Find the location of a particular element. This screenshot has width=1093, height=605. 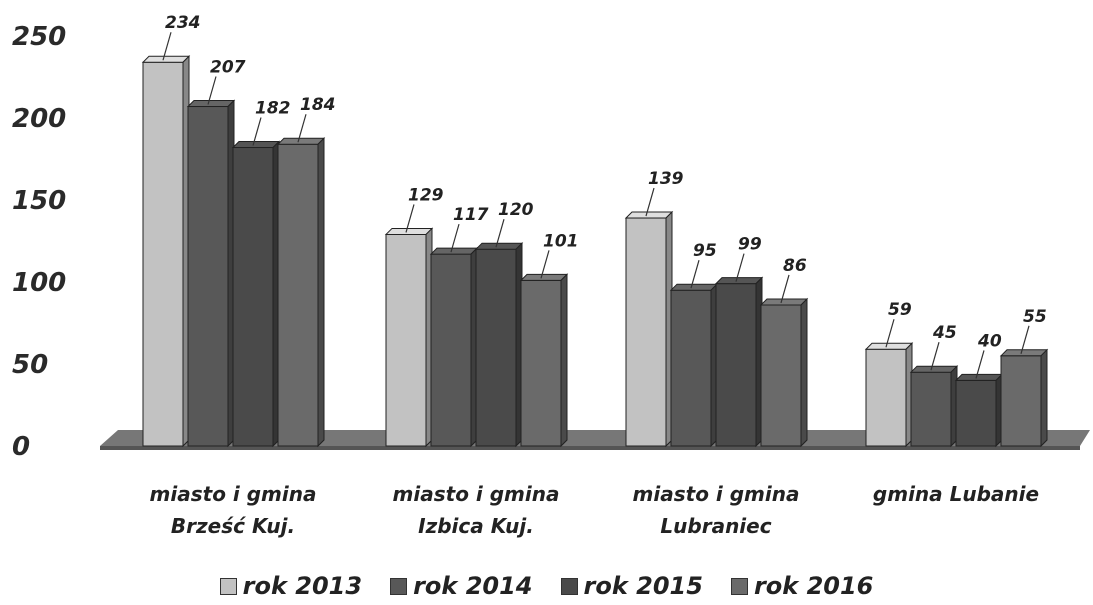

legend-item: rok 2016 is located at coordinates (802, 586).